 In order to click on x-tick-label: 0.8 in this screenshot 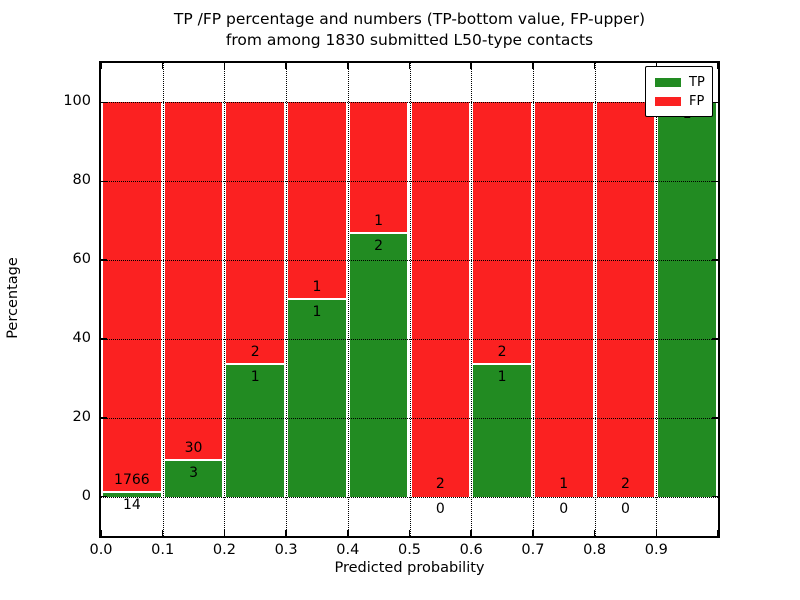, I will do `click(595, 550)`.